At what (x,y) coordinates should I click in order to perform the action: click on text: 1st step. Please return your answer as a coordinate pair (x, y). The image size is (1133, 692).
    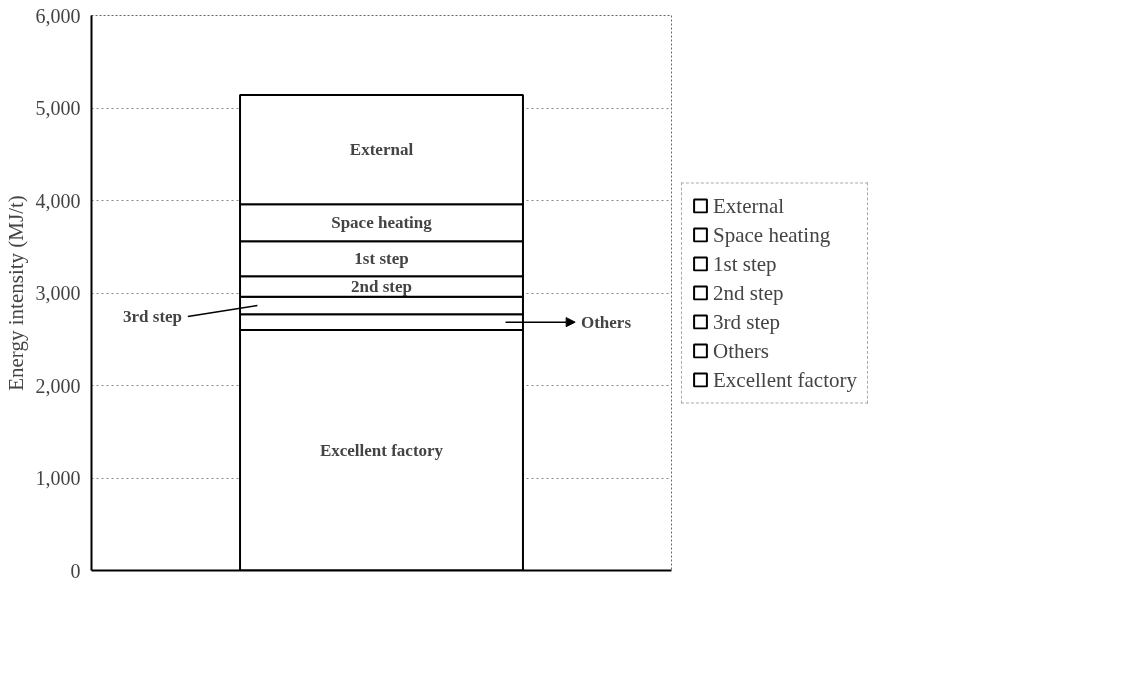
    Looking at the image, I should click on (381, 259).